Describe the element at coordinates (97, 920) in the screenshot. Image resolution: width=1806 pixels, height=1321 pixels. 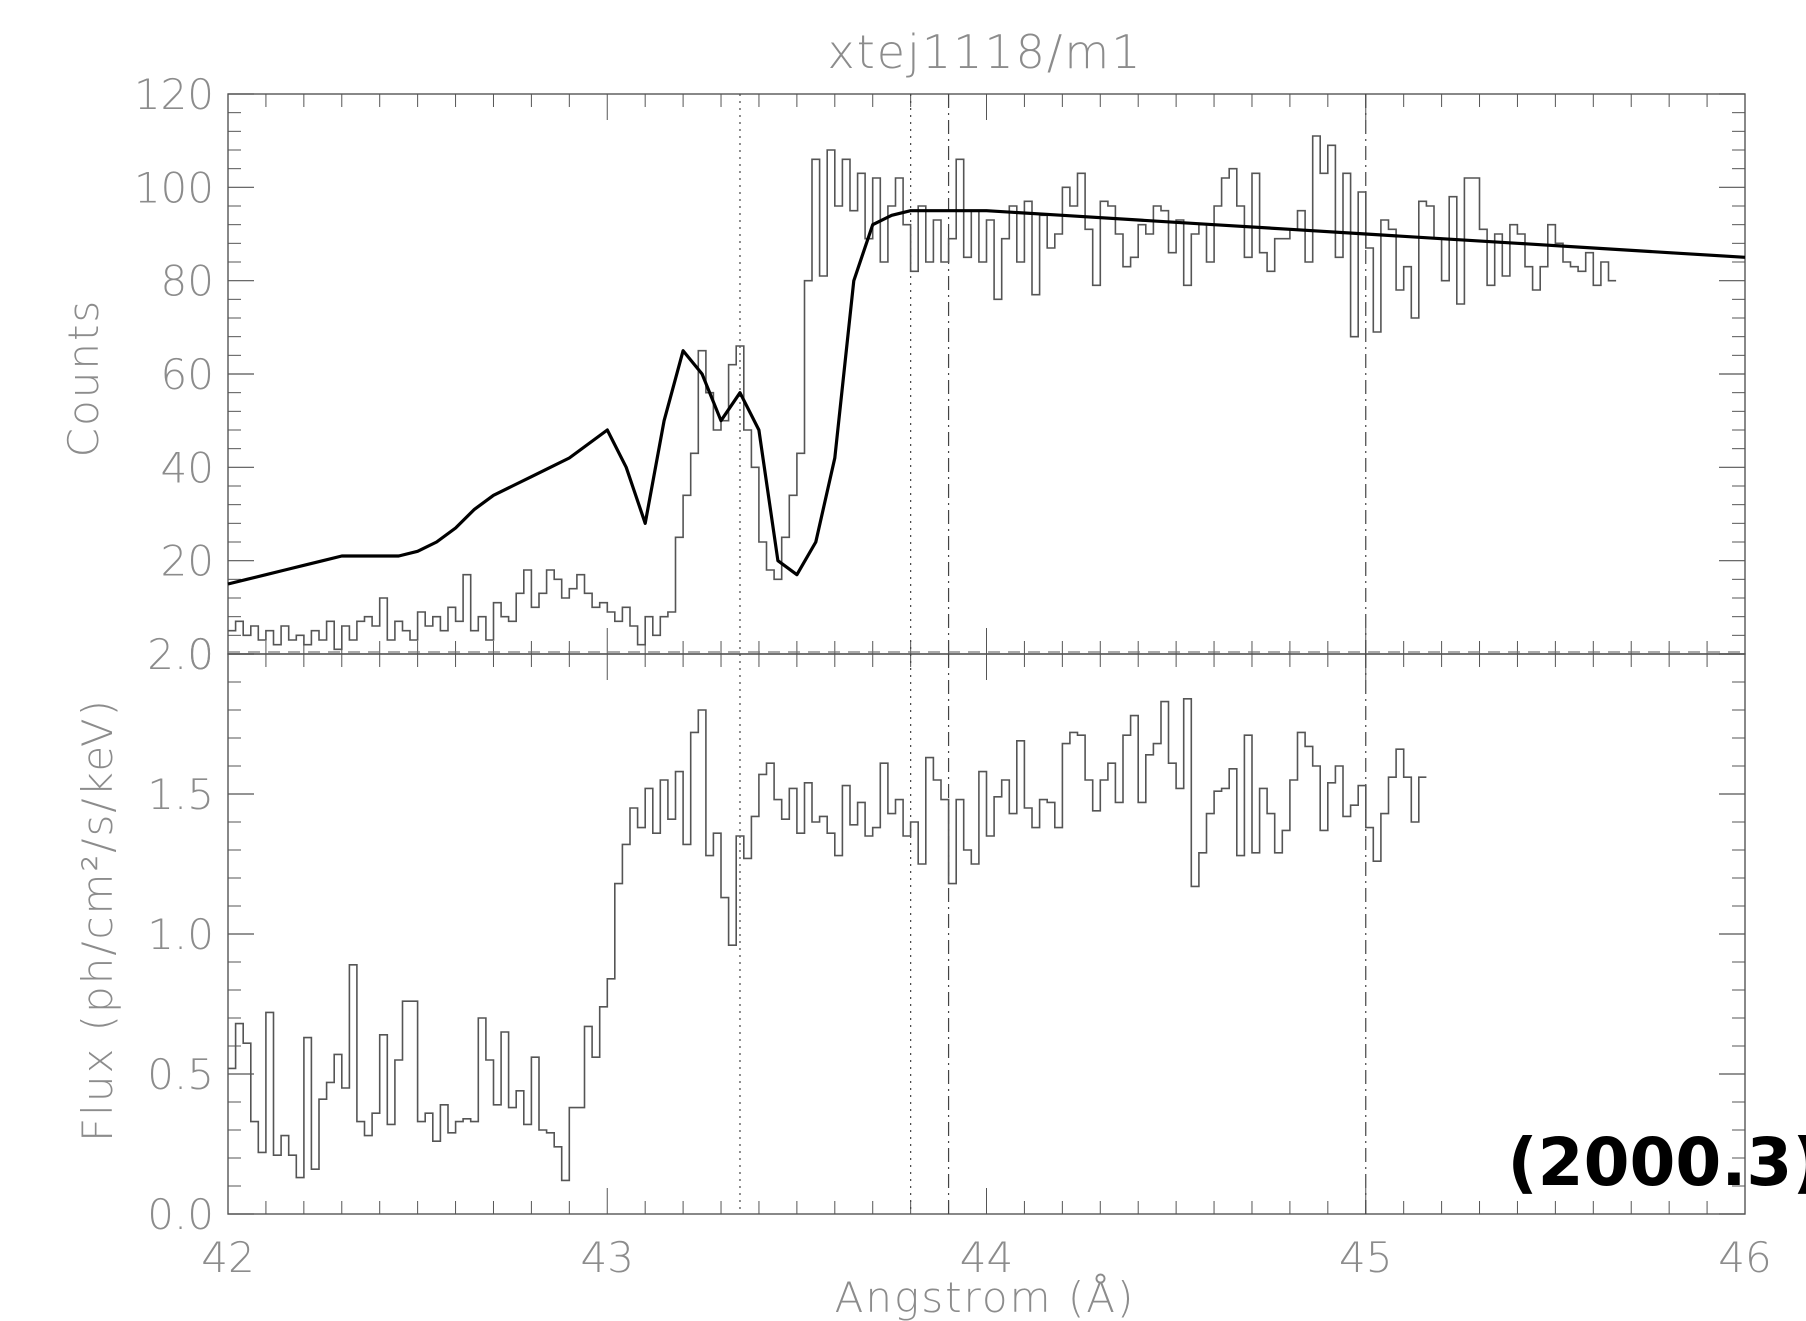
I see `y-axis-title-flux: Flux (ph/cm²/s/keV)` at that location.